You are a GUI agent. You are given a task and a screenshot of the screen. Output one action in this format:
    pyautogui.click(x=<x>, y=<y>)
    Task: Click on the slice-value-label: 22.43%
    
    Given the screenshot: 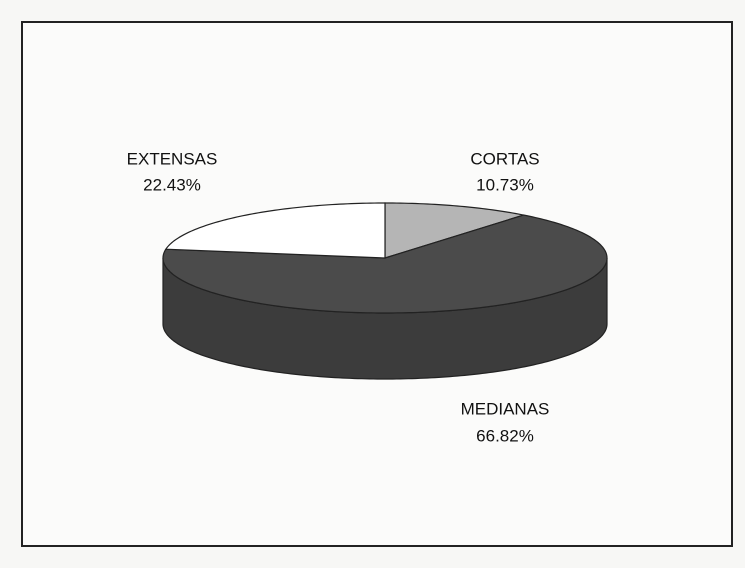 What is the action you would take?
    pyautogui.click(x=172, y=184)
    